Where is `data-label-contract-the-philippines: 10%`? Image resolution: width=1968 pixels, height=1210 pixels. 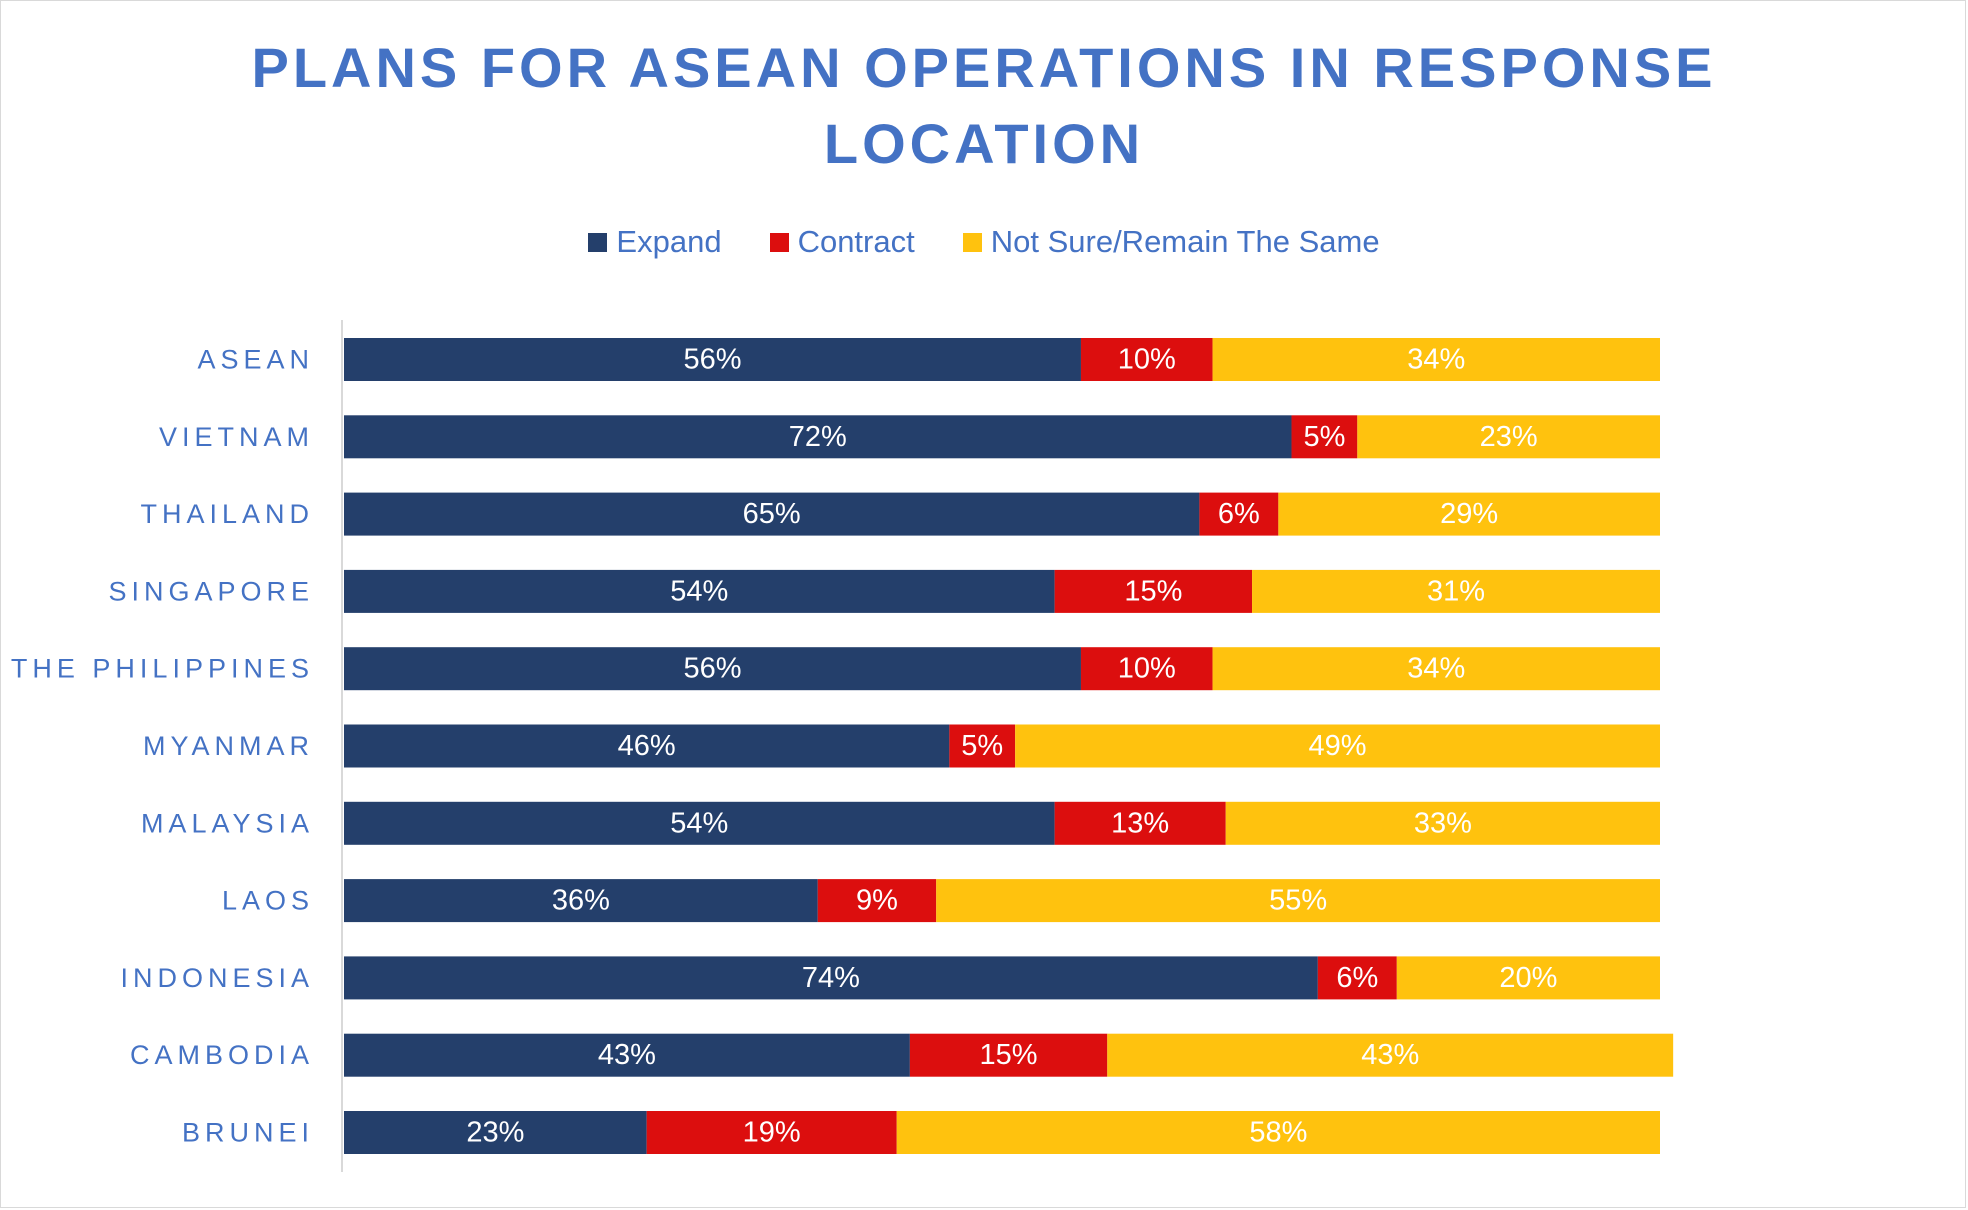
data-label-contract-the-philippines: 10% is located at coordinates (1147, 669).